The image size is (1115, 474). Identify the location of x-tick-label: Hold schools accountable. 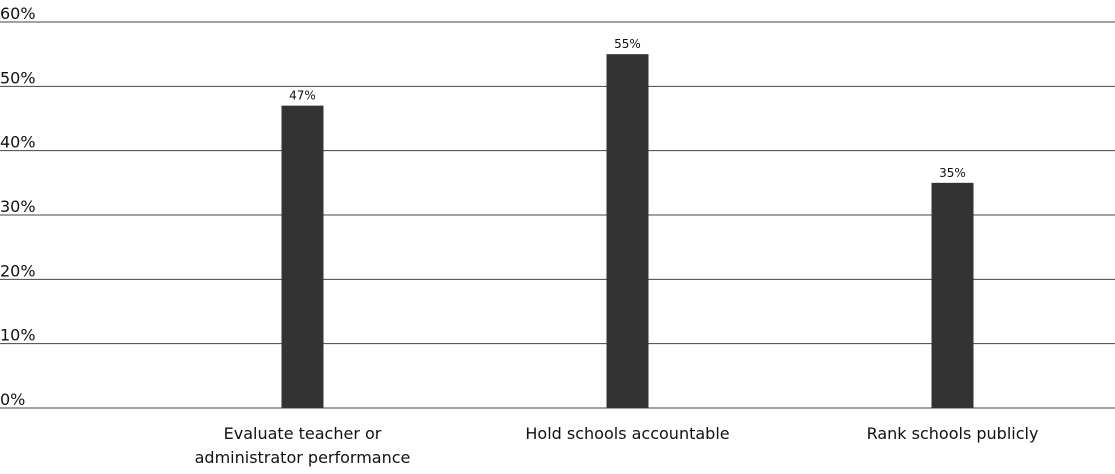
(627, 433).